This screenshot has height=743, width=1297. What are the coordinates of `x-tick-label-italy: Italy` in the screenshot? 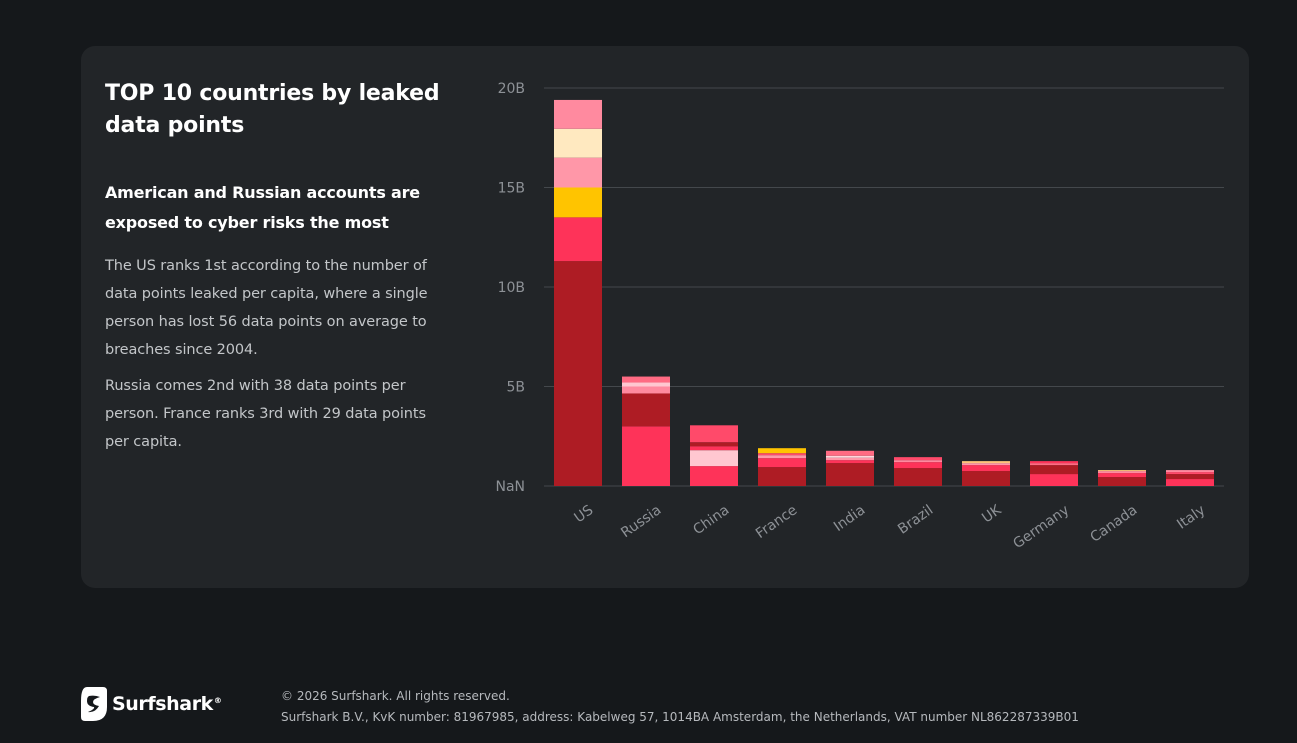 It's located at (1191, 517).